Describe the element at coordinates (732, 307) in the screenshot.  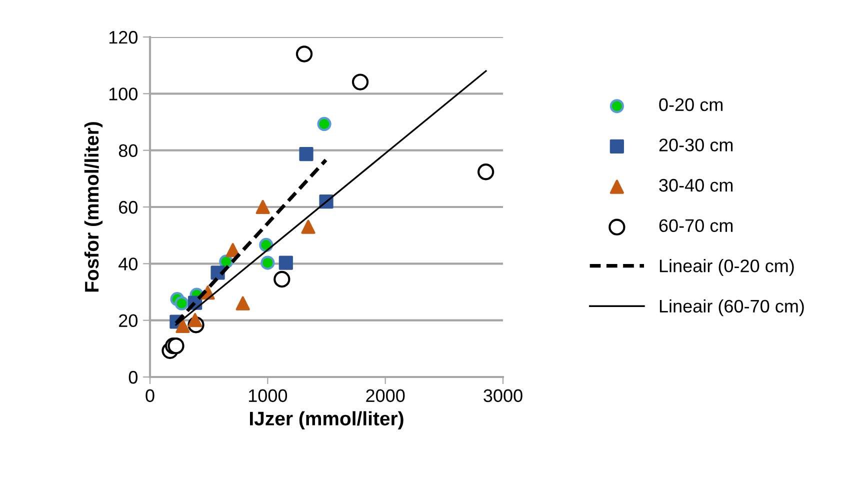
I see `legend-label: Lineair (60-70 cm)` at that location.